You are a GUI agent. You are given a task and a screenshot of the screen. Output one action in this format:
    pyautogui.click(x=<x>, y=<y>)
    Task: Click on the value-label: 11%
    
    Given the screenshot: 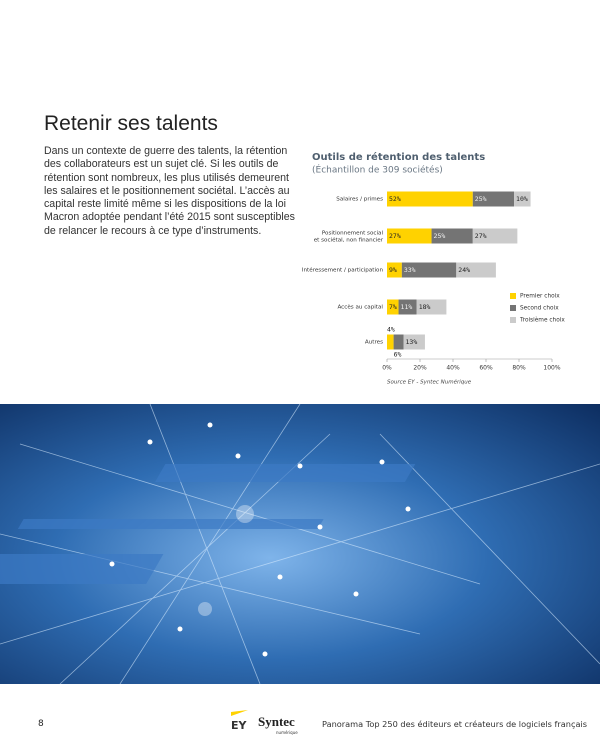 What is the action you would take?
    pyautogui.click(x=407, y=307)
    